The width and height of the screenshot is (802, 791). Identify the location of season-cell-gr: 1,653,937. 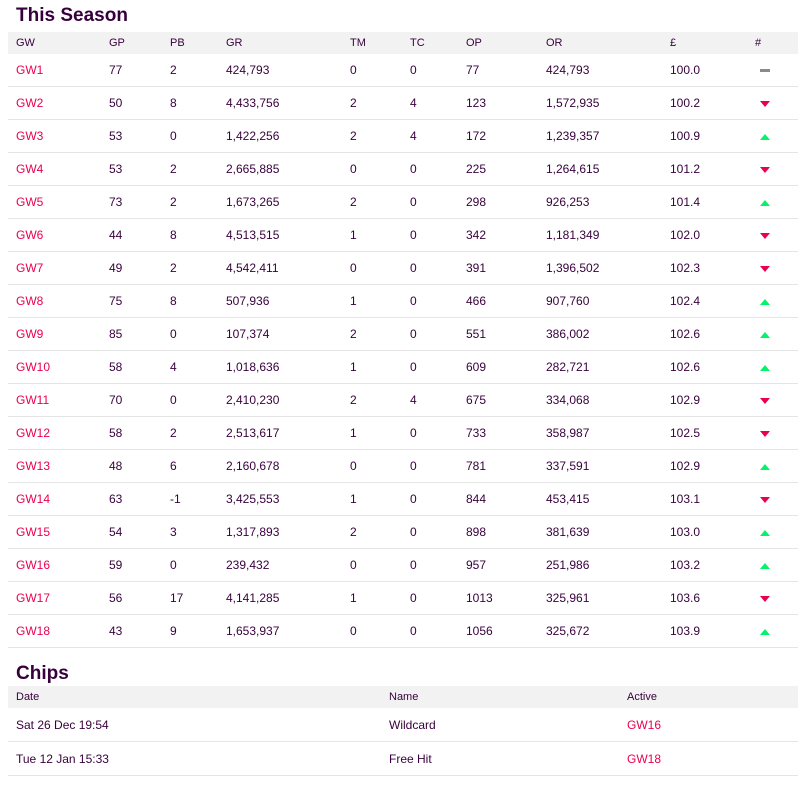
(280, 631).